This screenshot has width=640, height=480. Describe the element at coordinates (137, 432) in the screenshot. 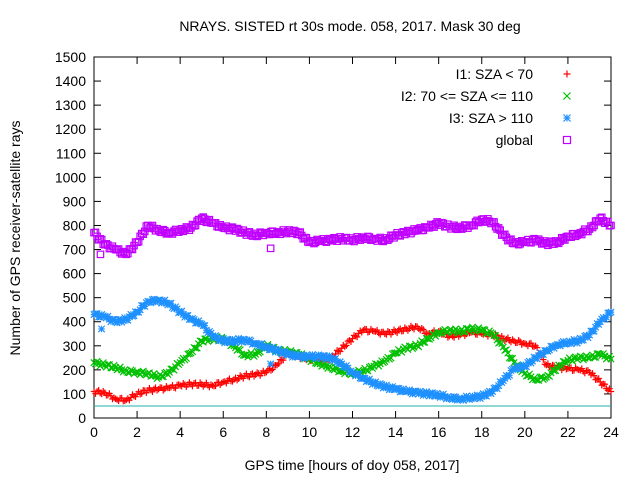

I see `x-tick-label: 2` at that location.